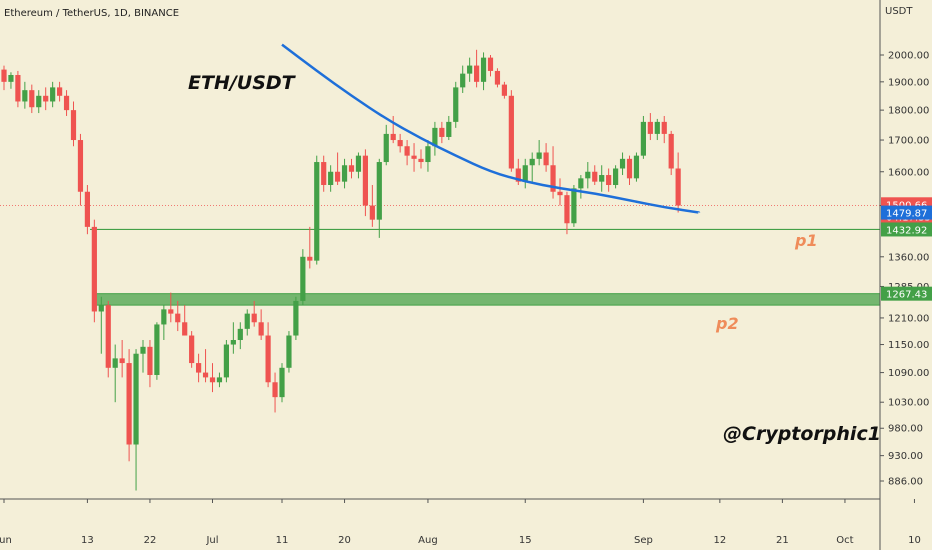  I want to click on price-tick-label: 1030.00, so click(908, 403).